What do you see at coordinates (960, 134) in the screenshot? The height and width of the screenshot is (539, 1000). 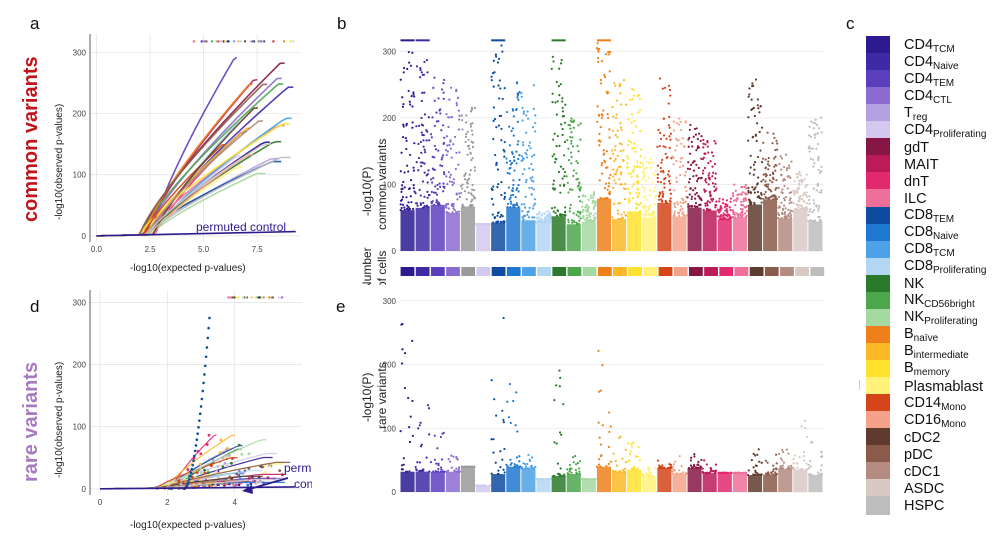 I see `legend-label-sub: Proliferating` at bounding box center [960, 134].